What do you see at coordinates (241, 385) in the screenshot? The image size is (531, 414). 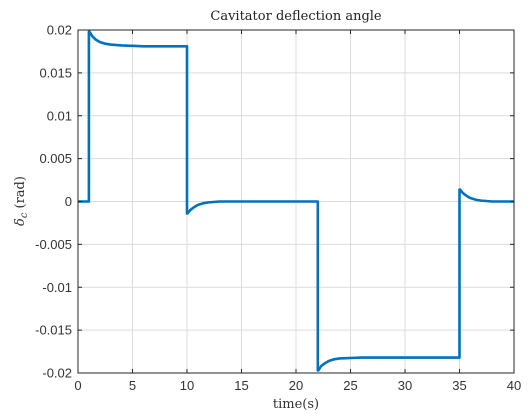 I see `x-tick-label: 15` at bounding box center [241, 385].